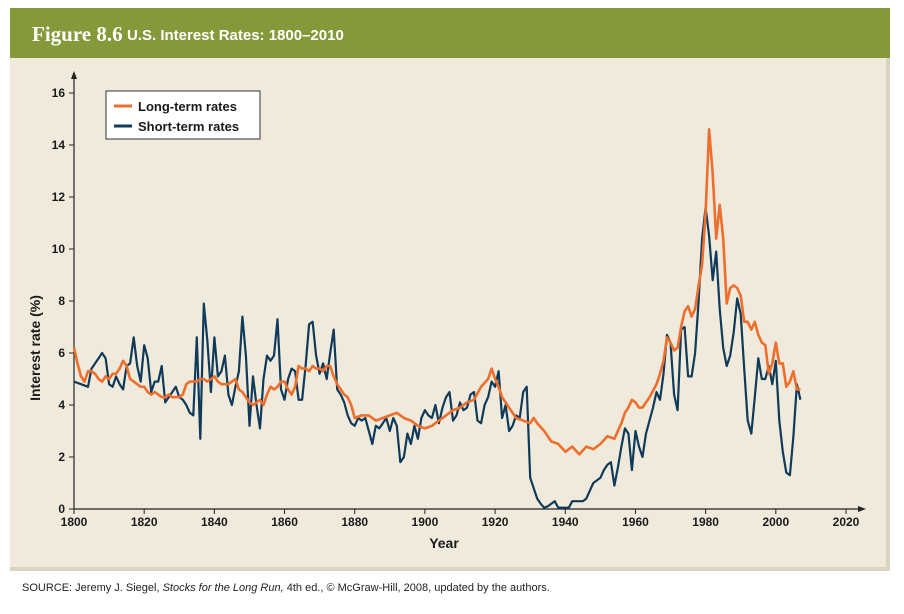 The image size is (904, 614). I want to click on x-tick-label: 1860, so click(284, 522).